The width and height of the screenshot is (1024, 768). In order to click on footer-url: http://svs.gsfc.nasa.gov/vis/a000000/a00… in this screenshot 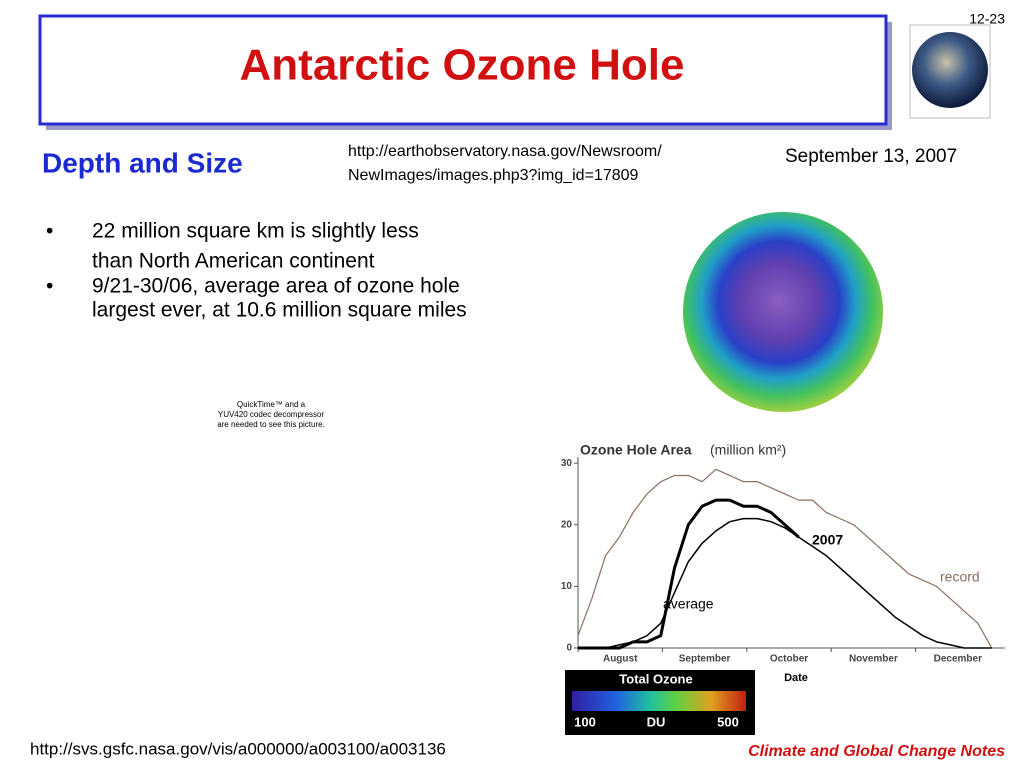, I will do `click(238, 748)`.